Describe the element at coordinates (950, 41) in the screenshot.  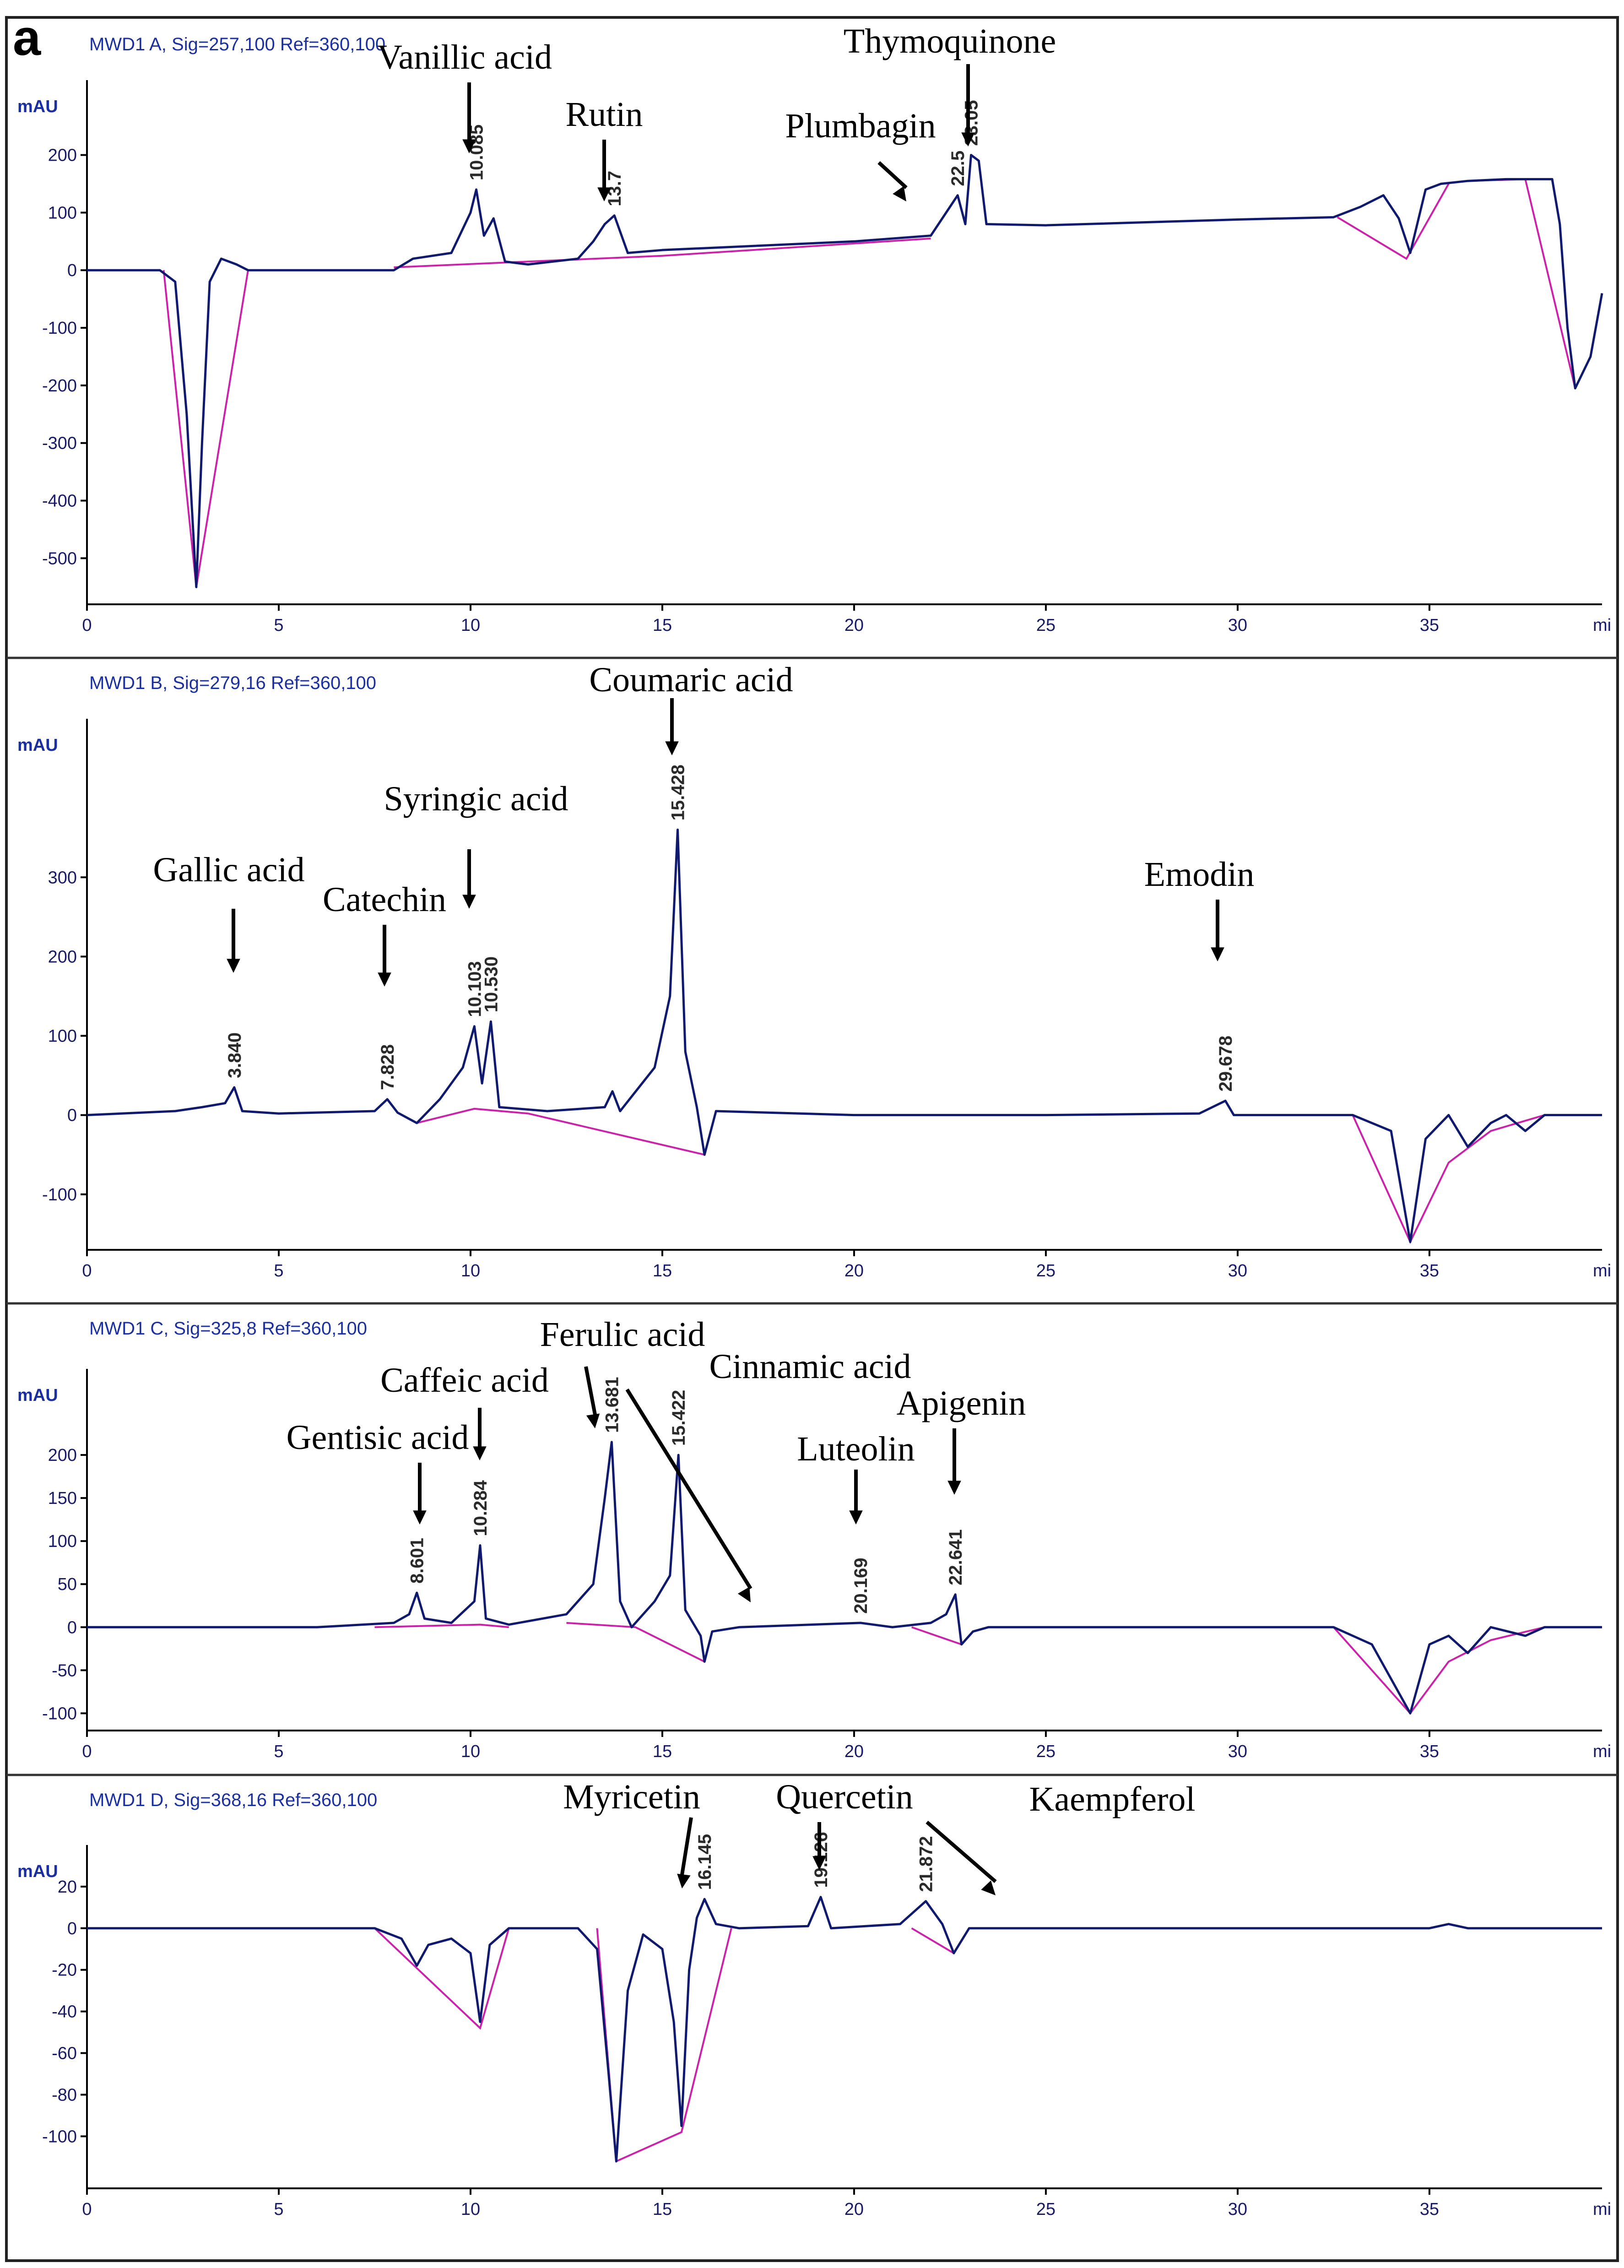
I see `compound-label: Thymoquinone` at that location.